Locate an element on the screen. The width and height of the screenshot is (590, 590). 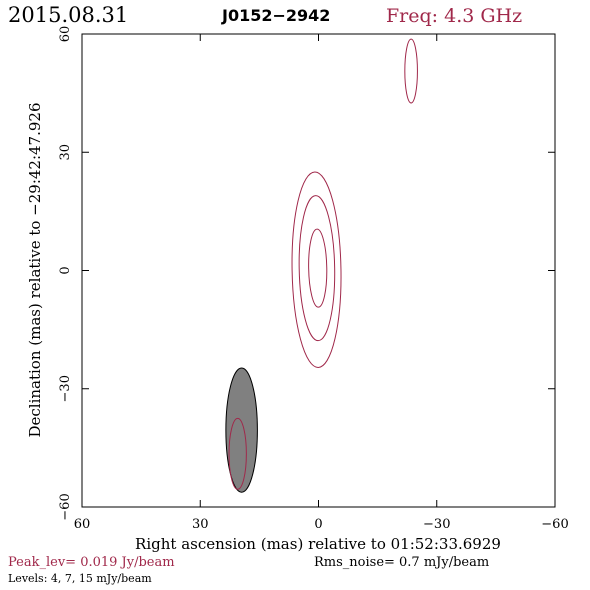
x-tick-label: −60 is located at coordinates (554, 524).